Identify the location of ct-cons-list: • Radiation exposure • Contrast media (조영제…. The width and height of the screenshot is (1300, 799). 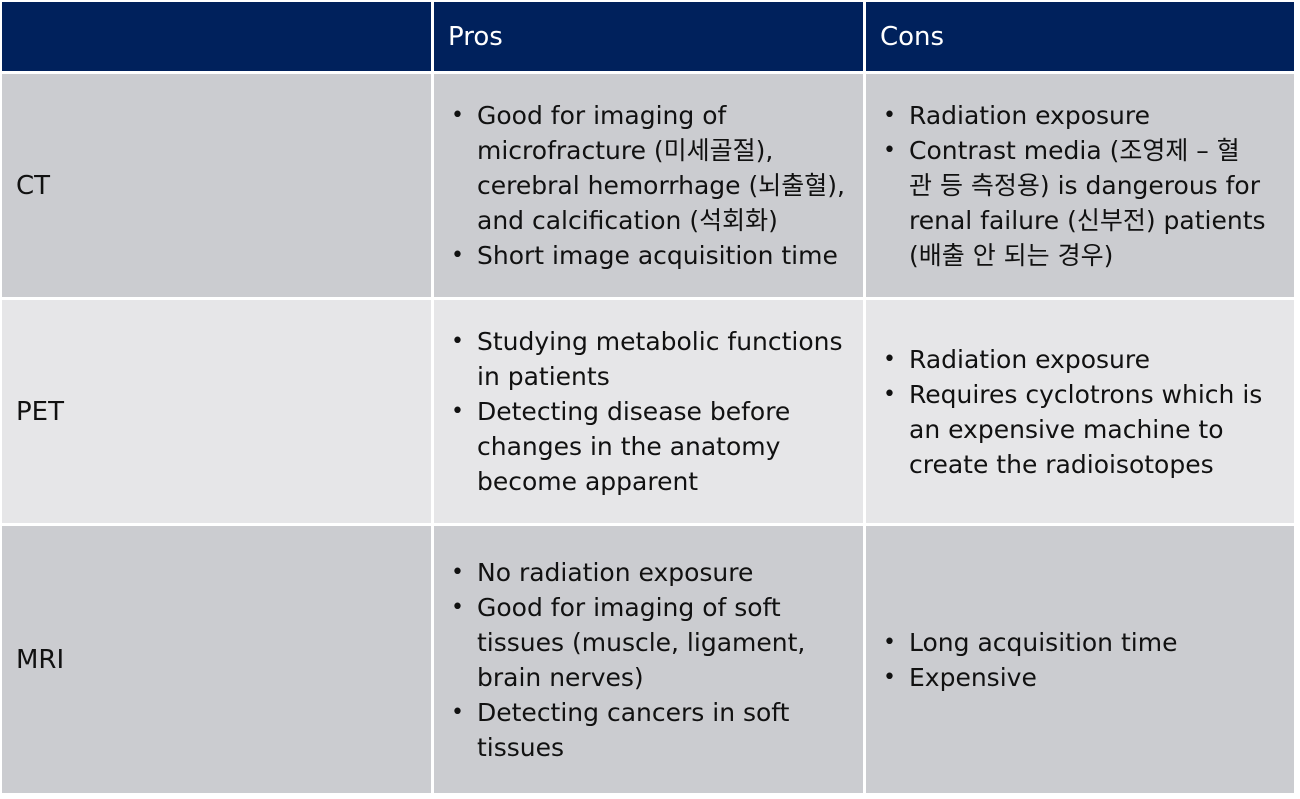
(1072, 185).